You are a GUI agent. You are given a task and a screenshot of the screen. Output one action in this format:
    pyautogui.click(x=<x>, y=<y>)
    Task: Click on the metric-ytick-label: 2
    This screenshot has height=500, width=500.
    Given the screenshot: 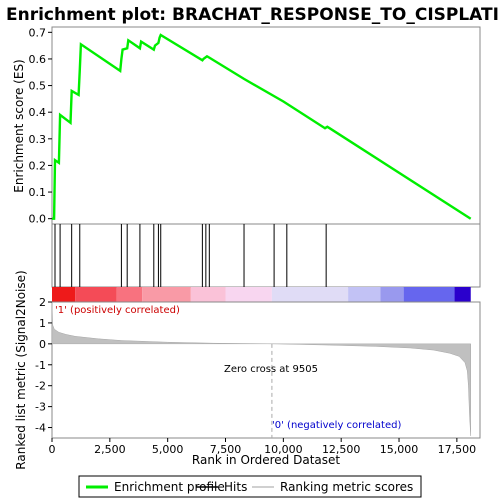 What is the action you would take?
    pyautogui.click(x=42, y=302)
    